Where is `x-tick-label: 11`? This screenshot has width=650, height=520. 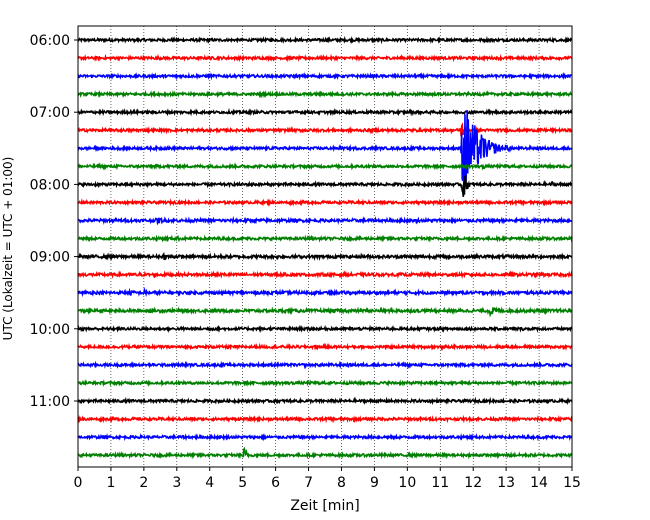
x-tick-label: 11 is located at coordinates (440, 483).